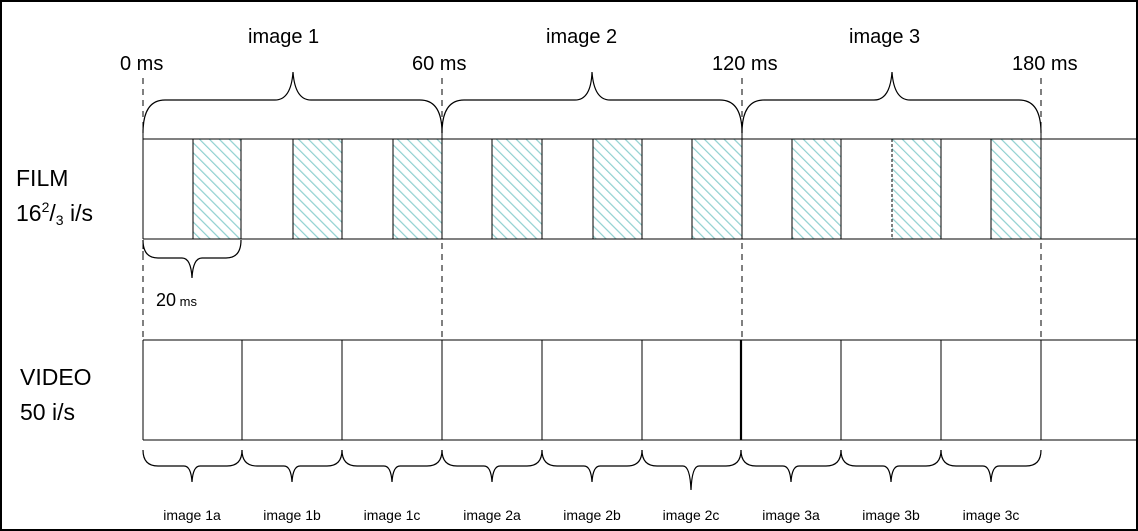  Describe the element at coordinates (891, 515) in the screenshot. I see `video-frame-label-3b: image 3b` at that location.